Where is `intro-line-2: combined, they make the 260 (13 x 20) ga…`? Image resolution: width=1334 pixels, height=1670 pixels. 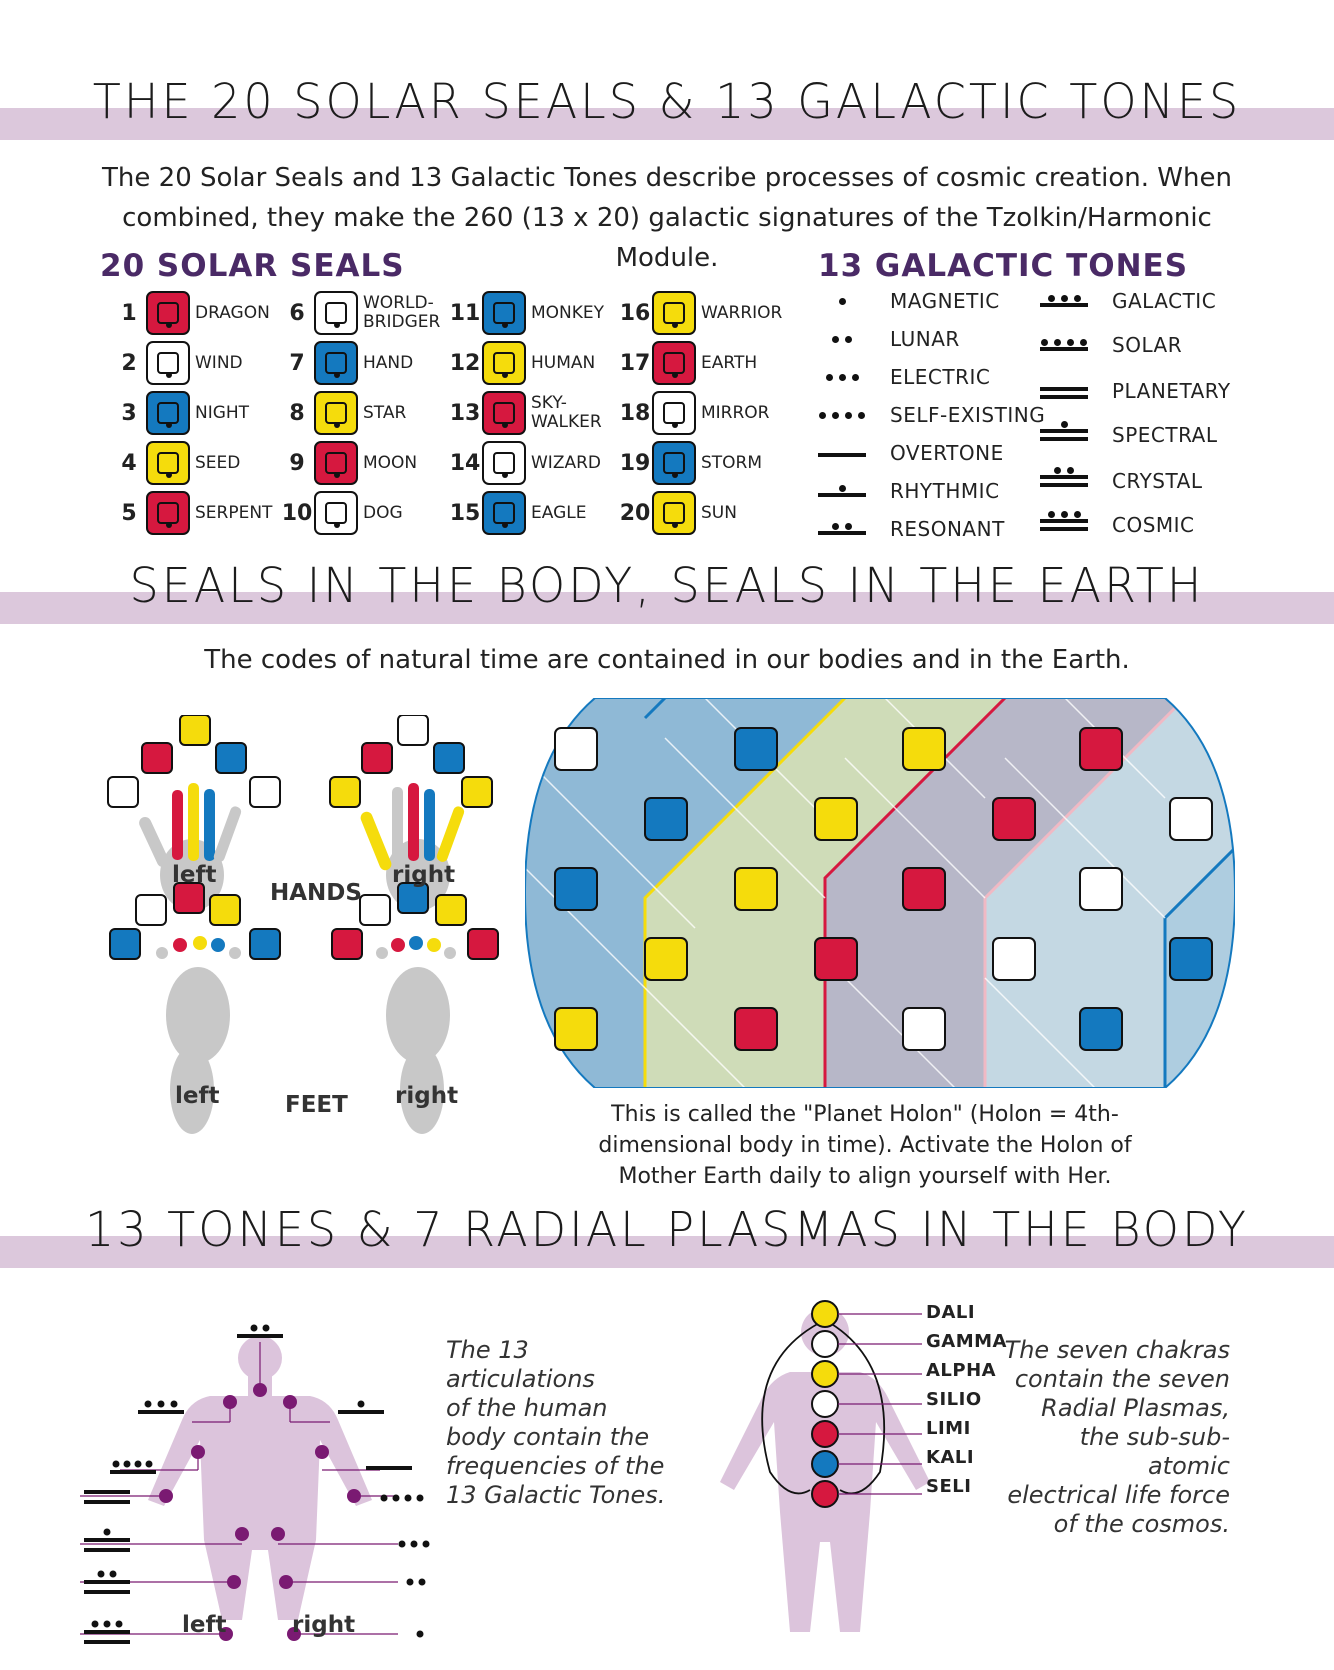
intro-line-2: combined, they make the 260 (13 x 20) ga… is located at coordinates (667, 238).